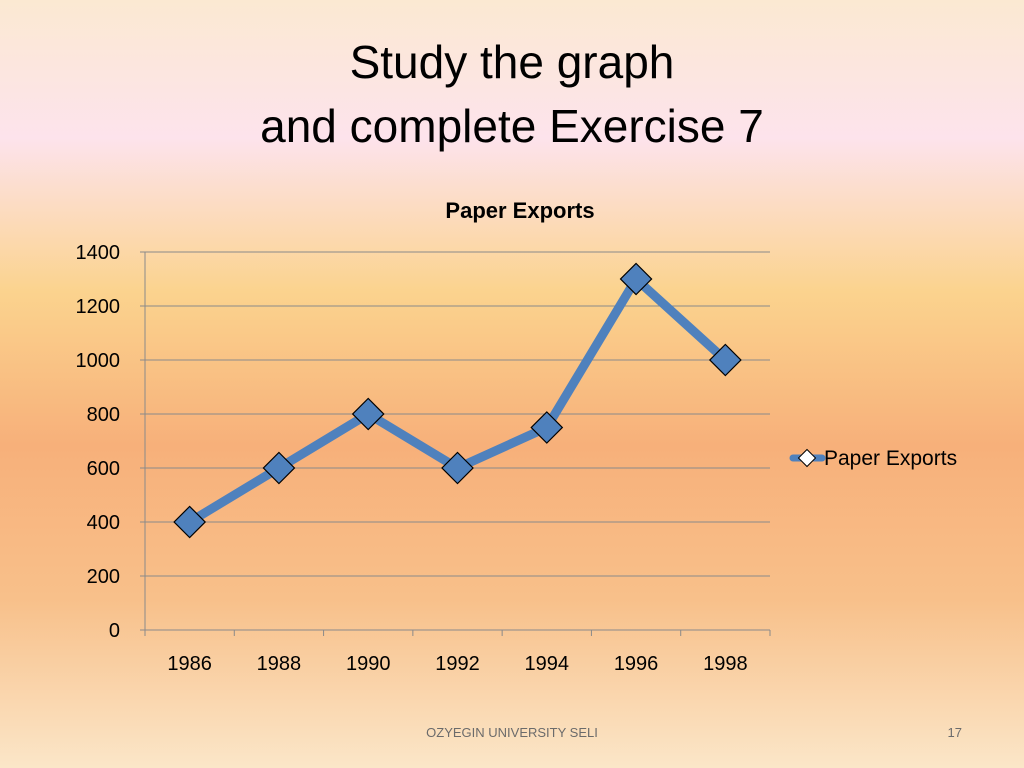 The image size is (1024, 768). What do you see at coordinates (636, 664) in the screenshot?
I see `x-tick-label: 1996` at bounding box center [636, 664].